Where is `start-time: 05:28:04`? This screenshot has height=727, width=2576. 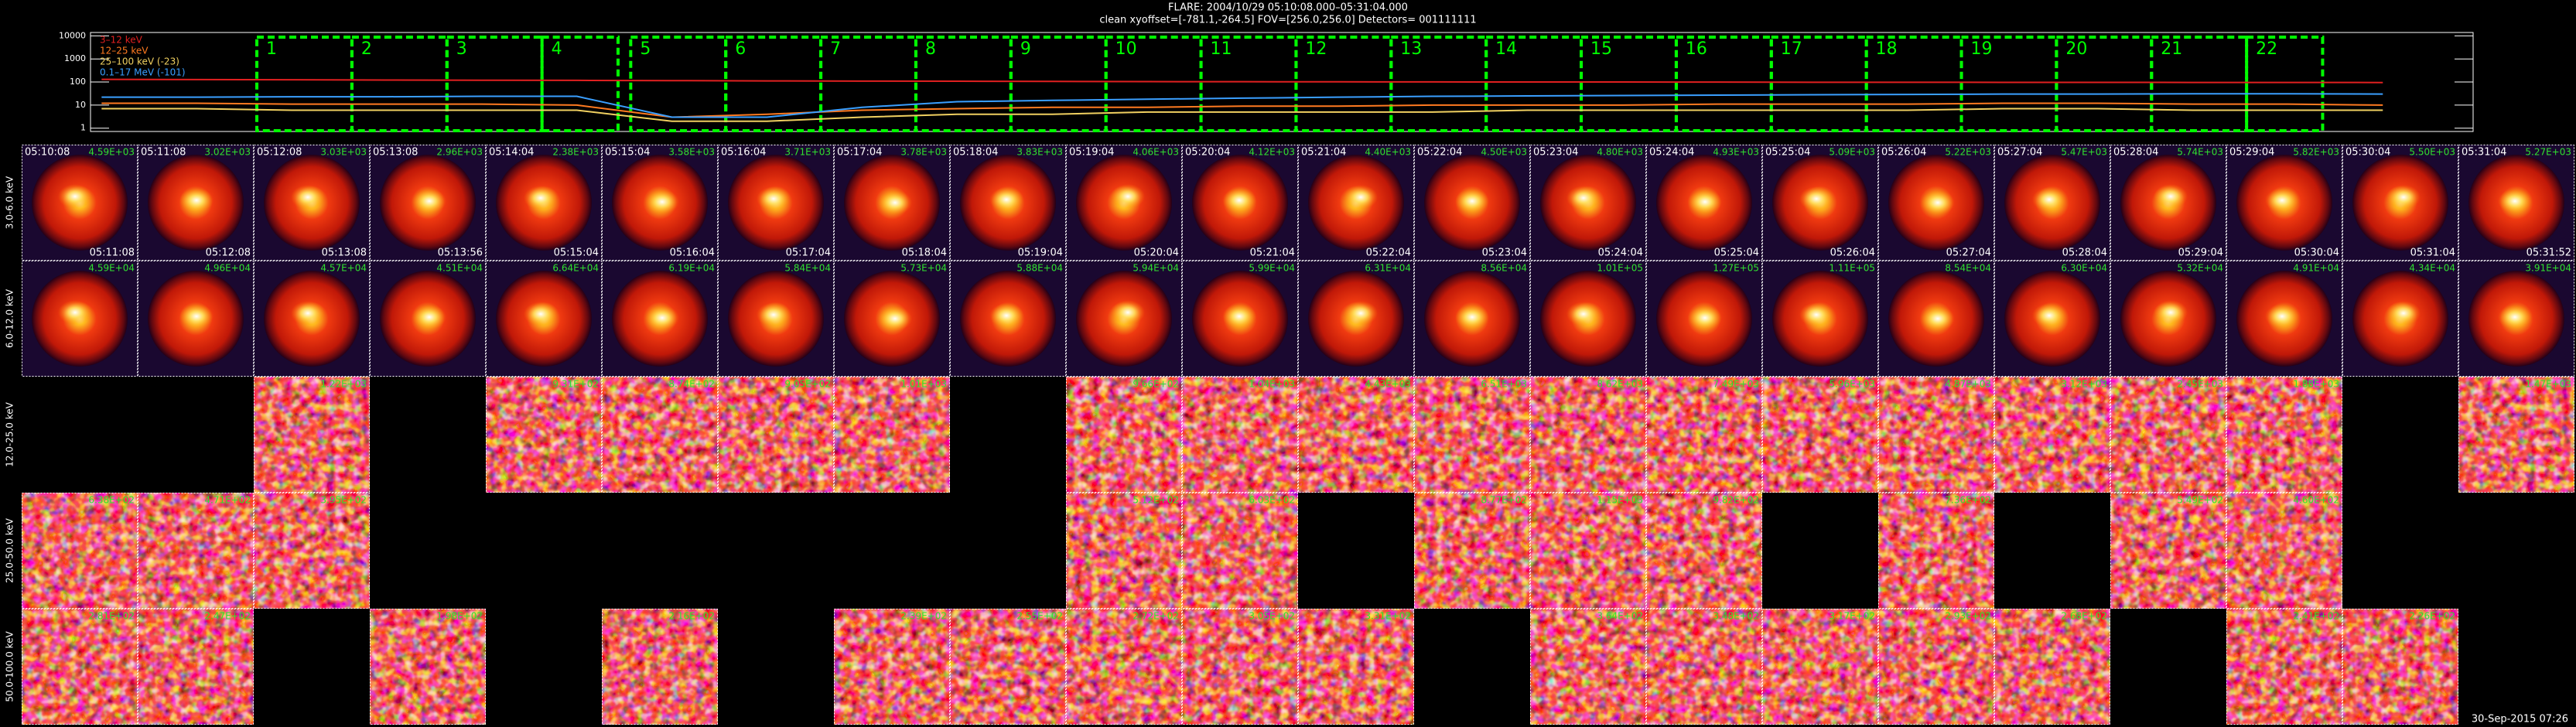
start-time: 05:28:04 is located at coordinates (2135, 153).